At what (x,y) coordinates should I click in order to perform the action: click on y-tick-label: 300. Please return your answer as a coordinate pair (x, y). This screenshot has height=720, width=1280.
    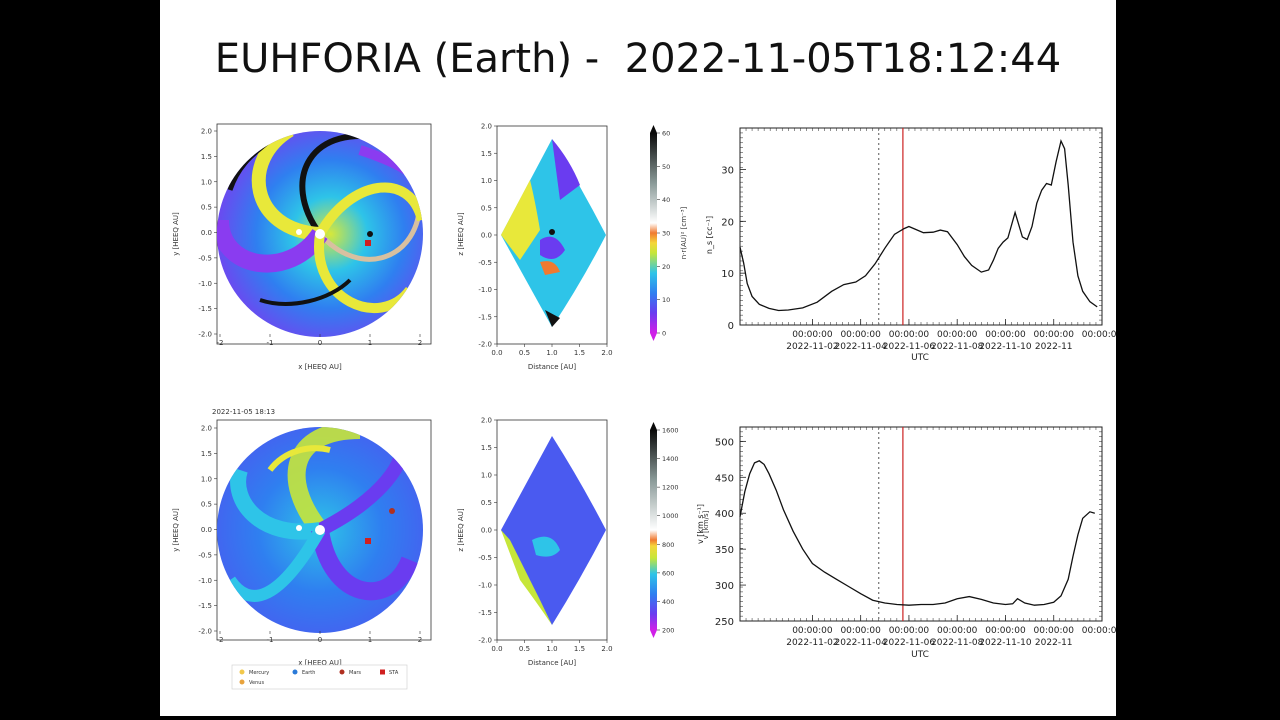
    Looking at the image, I should click on (724, 586).